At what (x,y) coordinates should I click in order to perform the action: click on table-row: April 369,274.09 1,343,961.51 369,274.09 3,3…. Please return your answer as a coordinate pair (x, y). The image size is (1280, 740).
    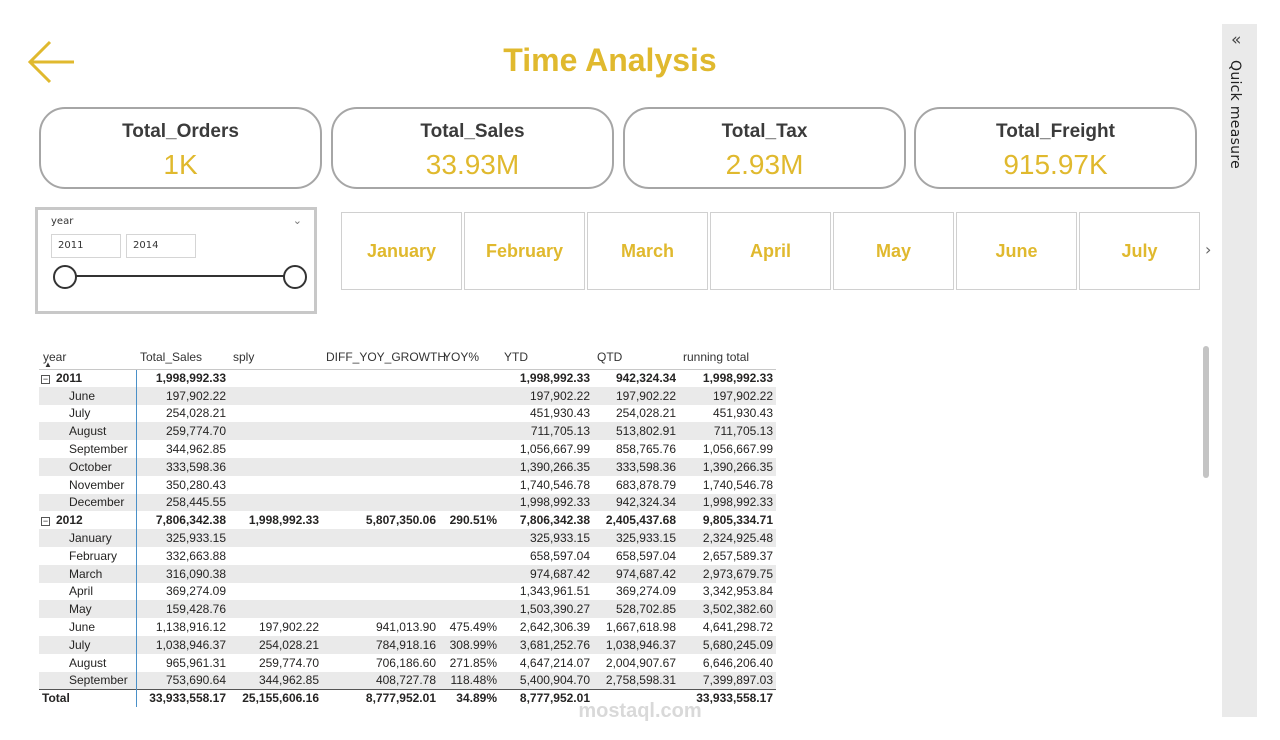
    Looking at the image, I should click on (407, 591).